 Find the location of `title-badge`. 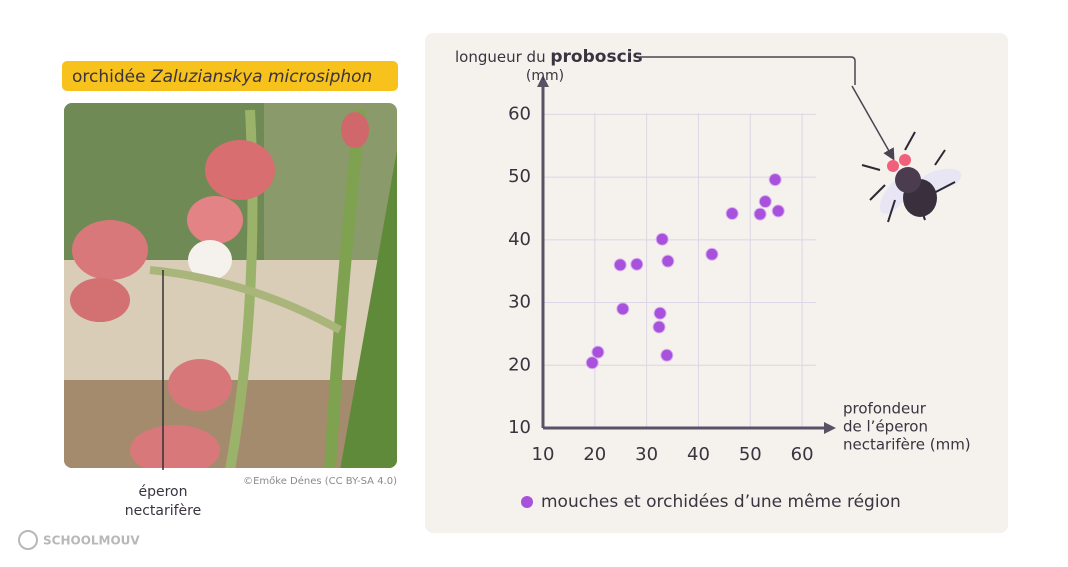

title-badge is located at coordinates (230, 76).